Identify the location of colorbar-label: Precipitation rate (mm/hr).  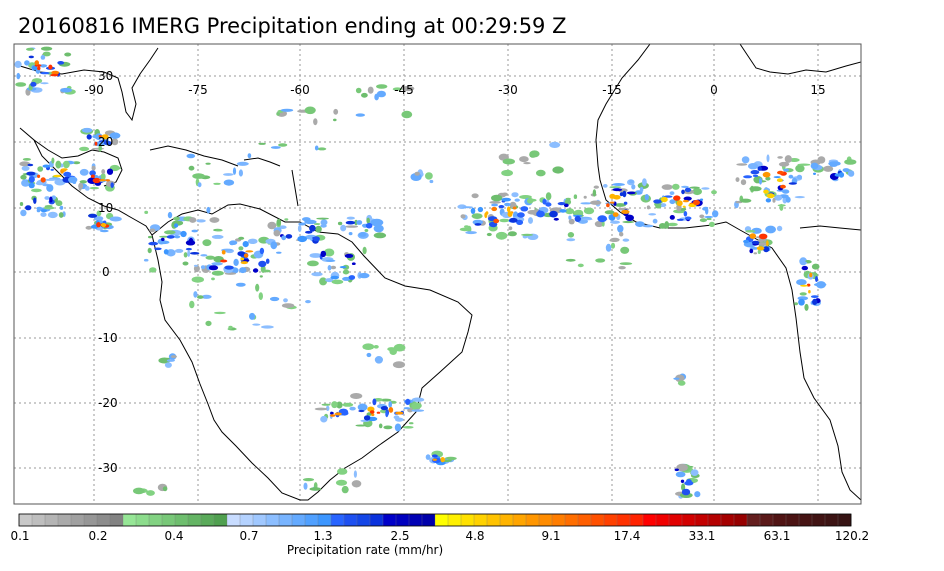
(365, 550).